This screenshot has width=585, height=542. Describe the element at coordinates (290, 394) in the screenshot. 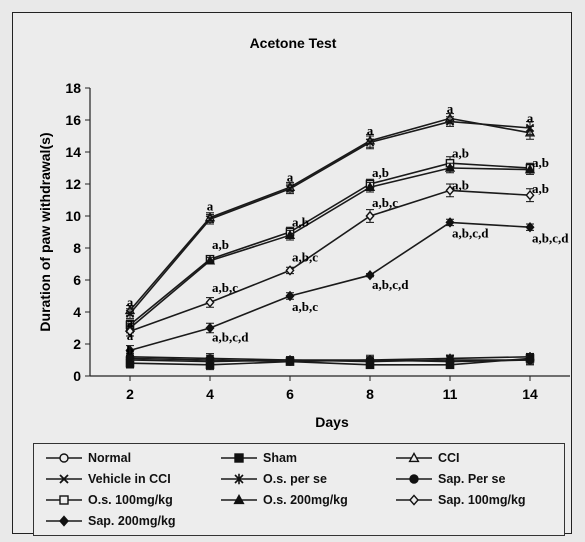

I see `x-tick-label: 6` at that location.